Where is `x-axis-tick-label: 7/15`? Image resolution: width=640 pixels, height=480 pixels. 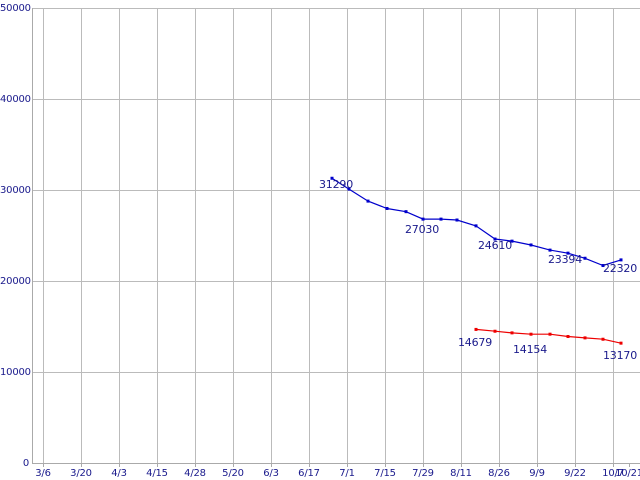
x-axis-tick-label: 7/15 is located at coordinates (385, 473).